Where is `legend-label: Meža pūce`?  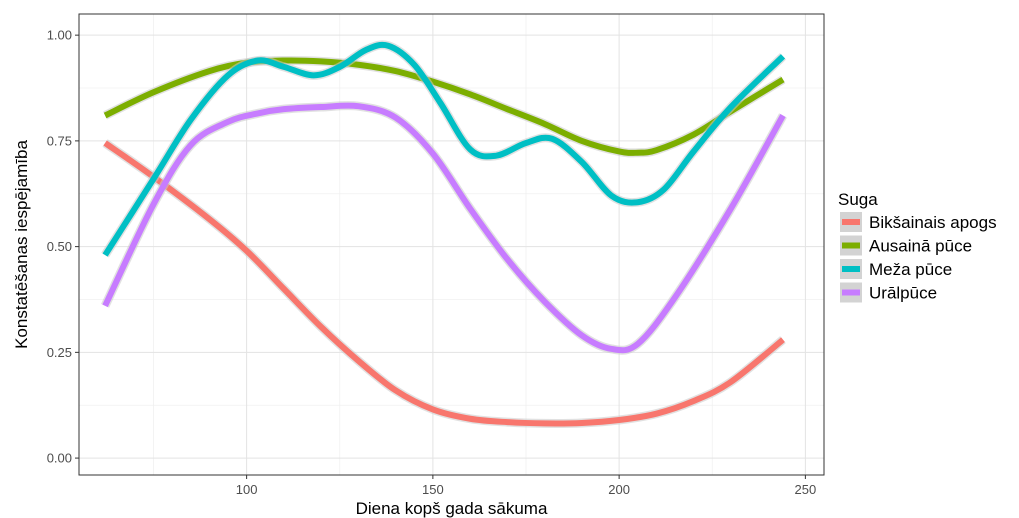
legend-label: Meža pūce is located at coordinates (910, 269).